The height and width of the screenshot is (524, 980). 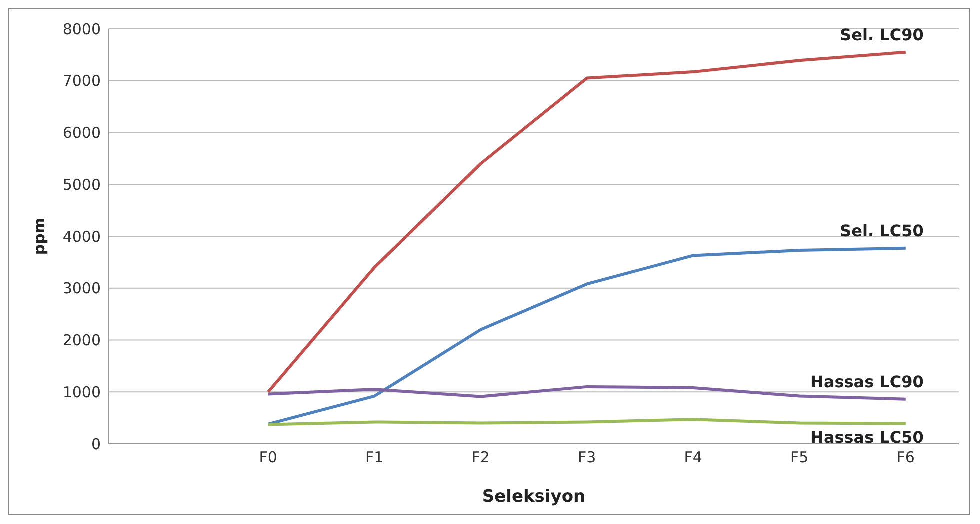 I want to click on series-label: Hassas LC90, so click(x=867, y=382).